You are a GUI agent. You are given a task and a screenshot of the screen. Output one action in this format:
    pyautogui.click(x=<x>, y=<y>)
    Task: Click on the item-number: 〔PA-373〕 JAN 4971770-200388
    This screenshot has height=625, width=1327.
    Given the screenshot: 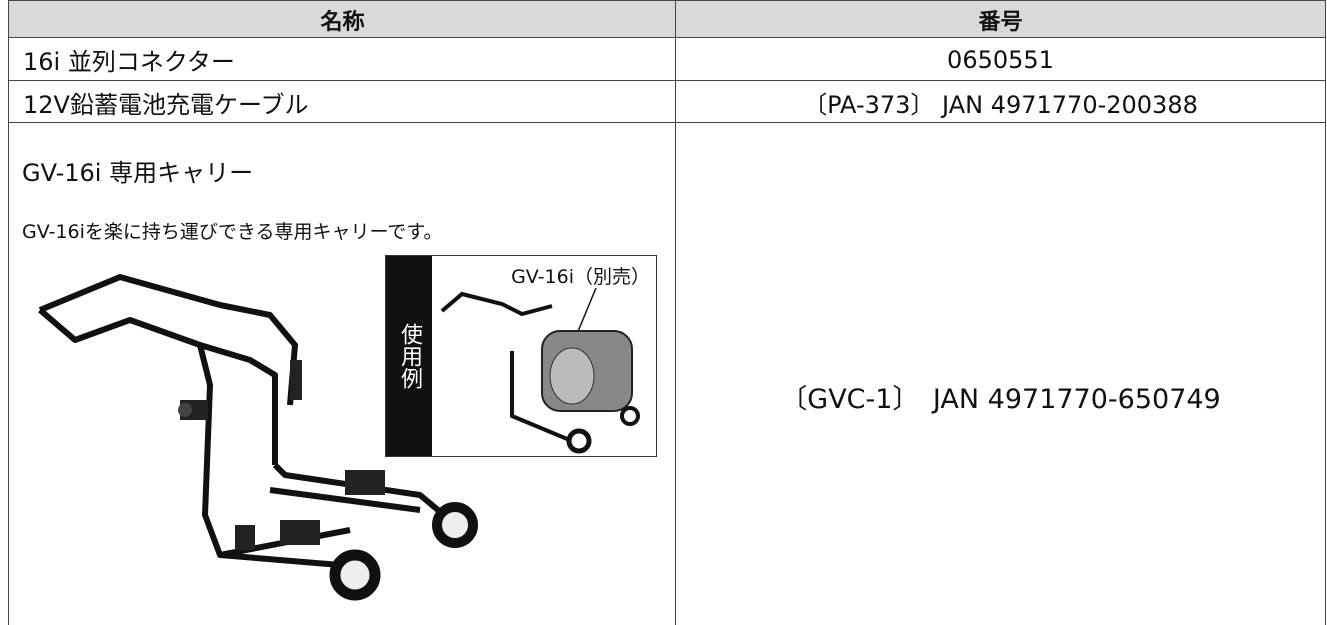 What is the action you would take?
    pyautogui.click(x=1000, y=104)
    